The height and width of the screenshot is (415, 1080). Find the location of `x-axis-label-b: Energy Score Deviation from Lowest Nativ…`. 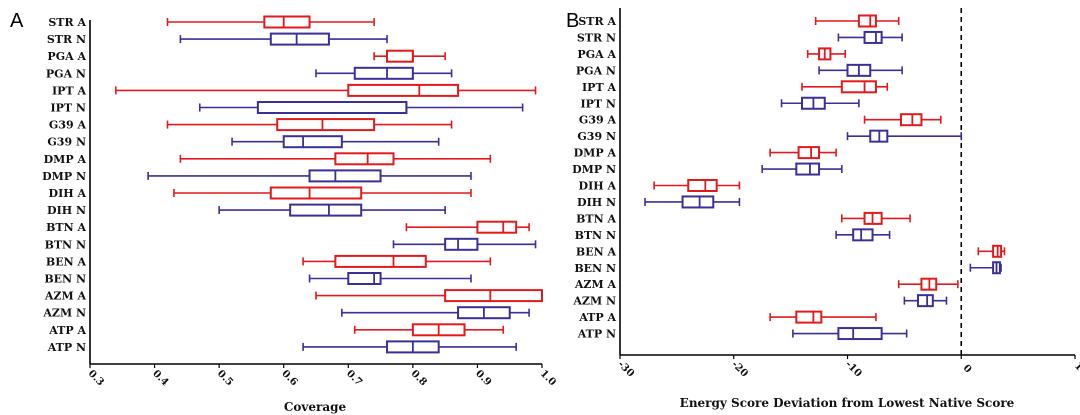

x-axis-label-b: Energy Score Deviation from Lowest Nativ… is located at coordinates (847, 403).